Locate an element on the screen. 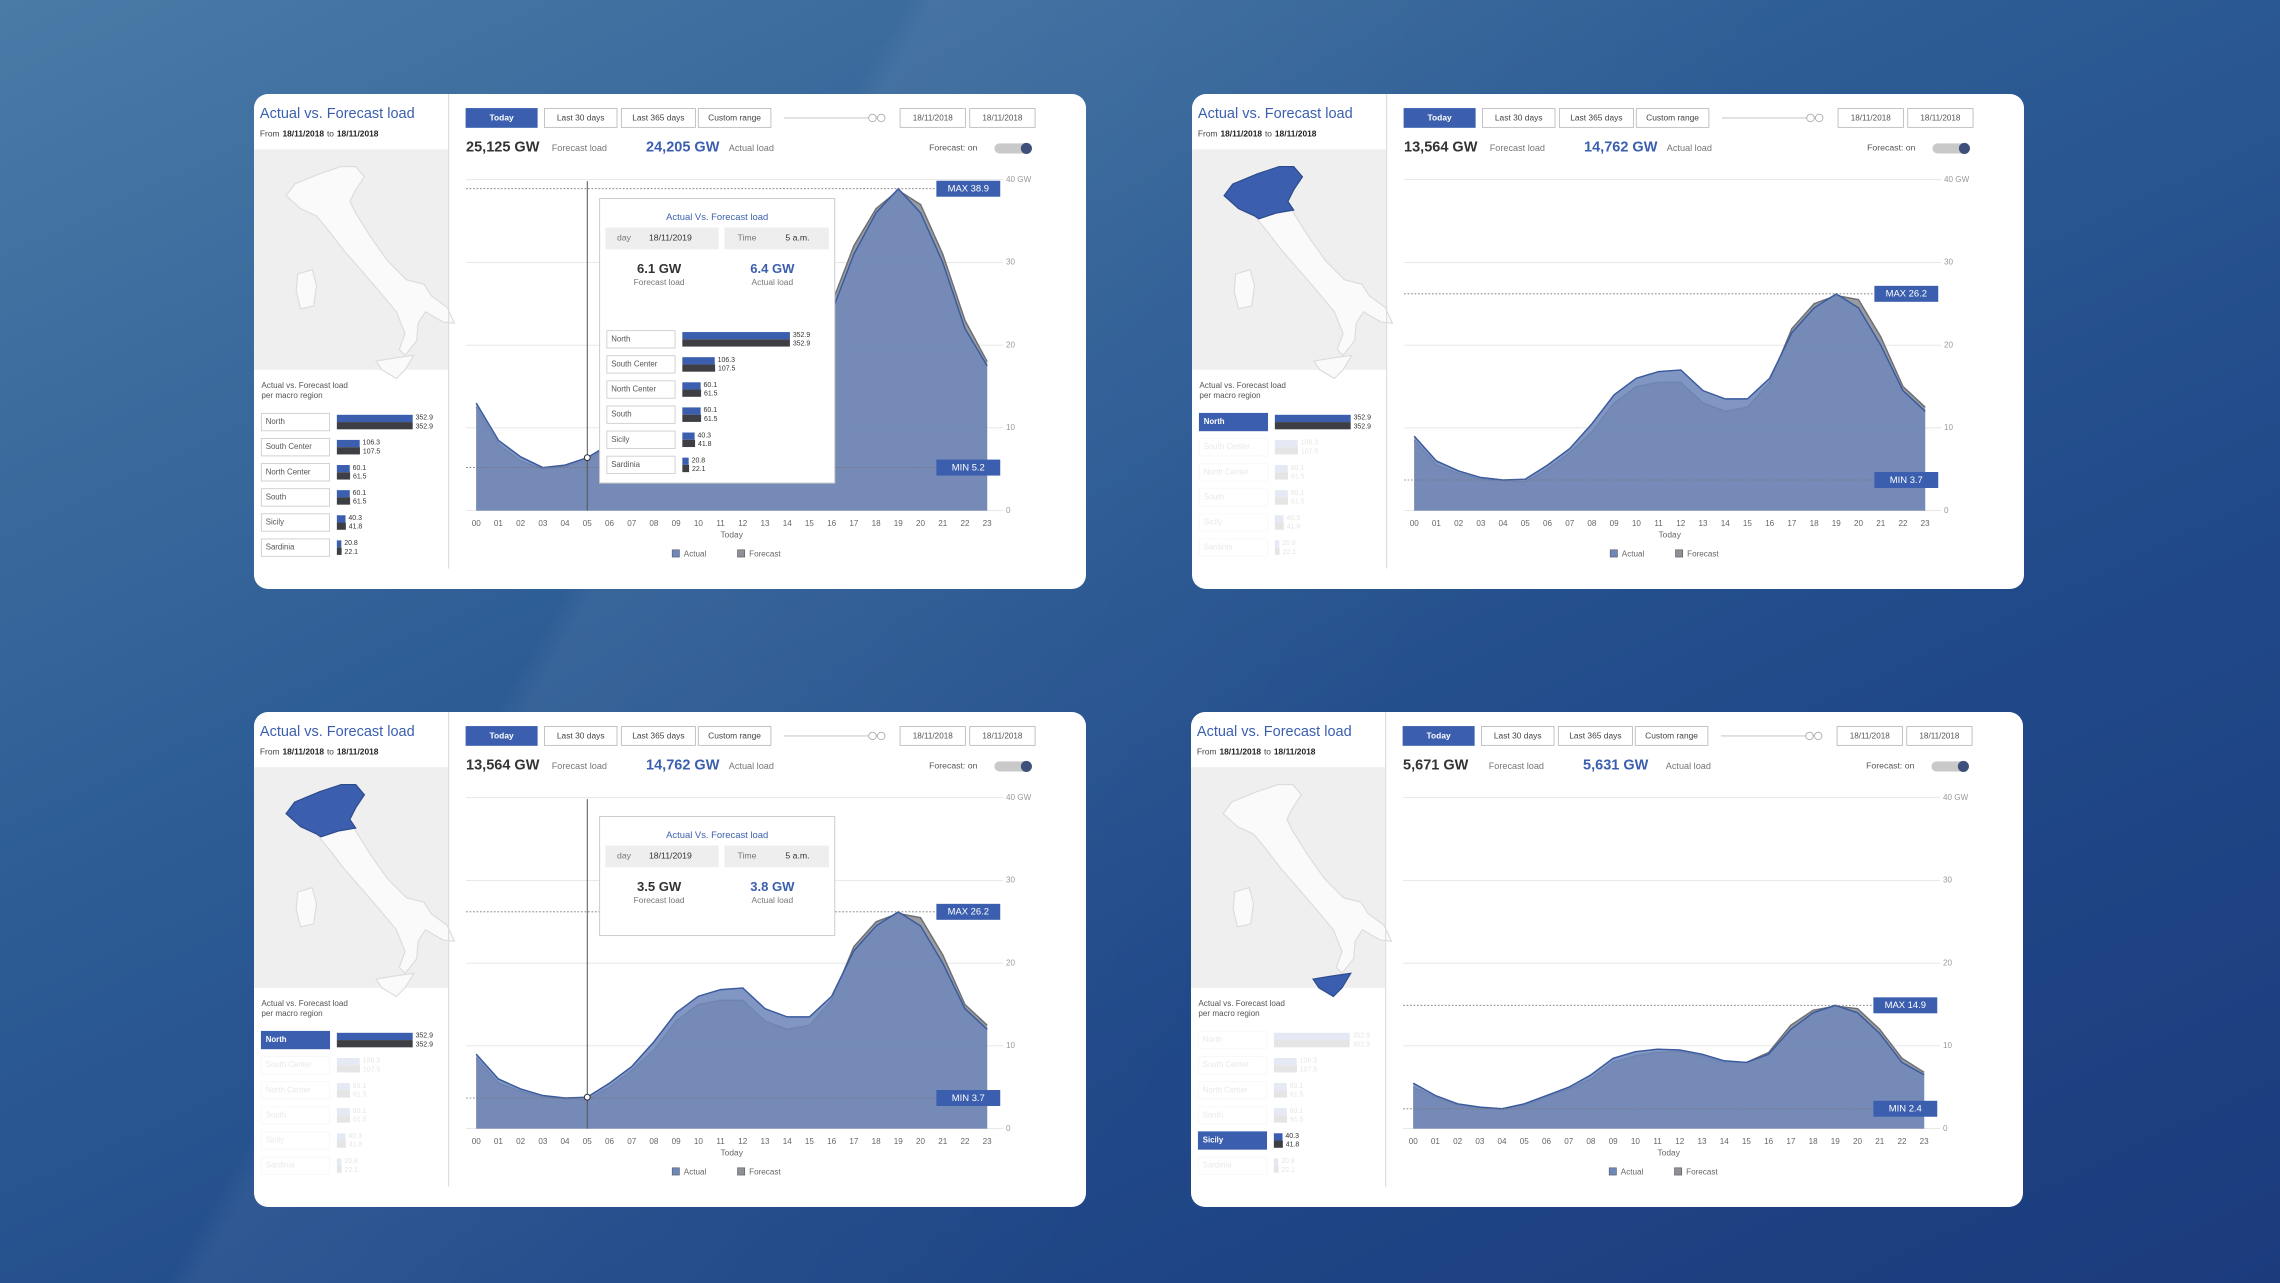  x-tick-label: 03 is located at coordinates (1480, 1141).